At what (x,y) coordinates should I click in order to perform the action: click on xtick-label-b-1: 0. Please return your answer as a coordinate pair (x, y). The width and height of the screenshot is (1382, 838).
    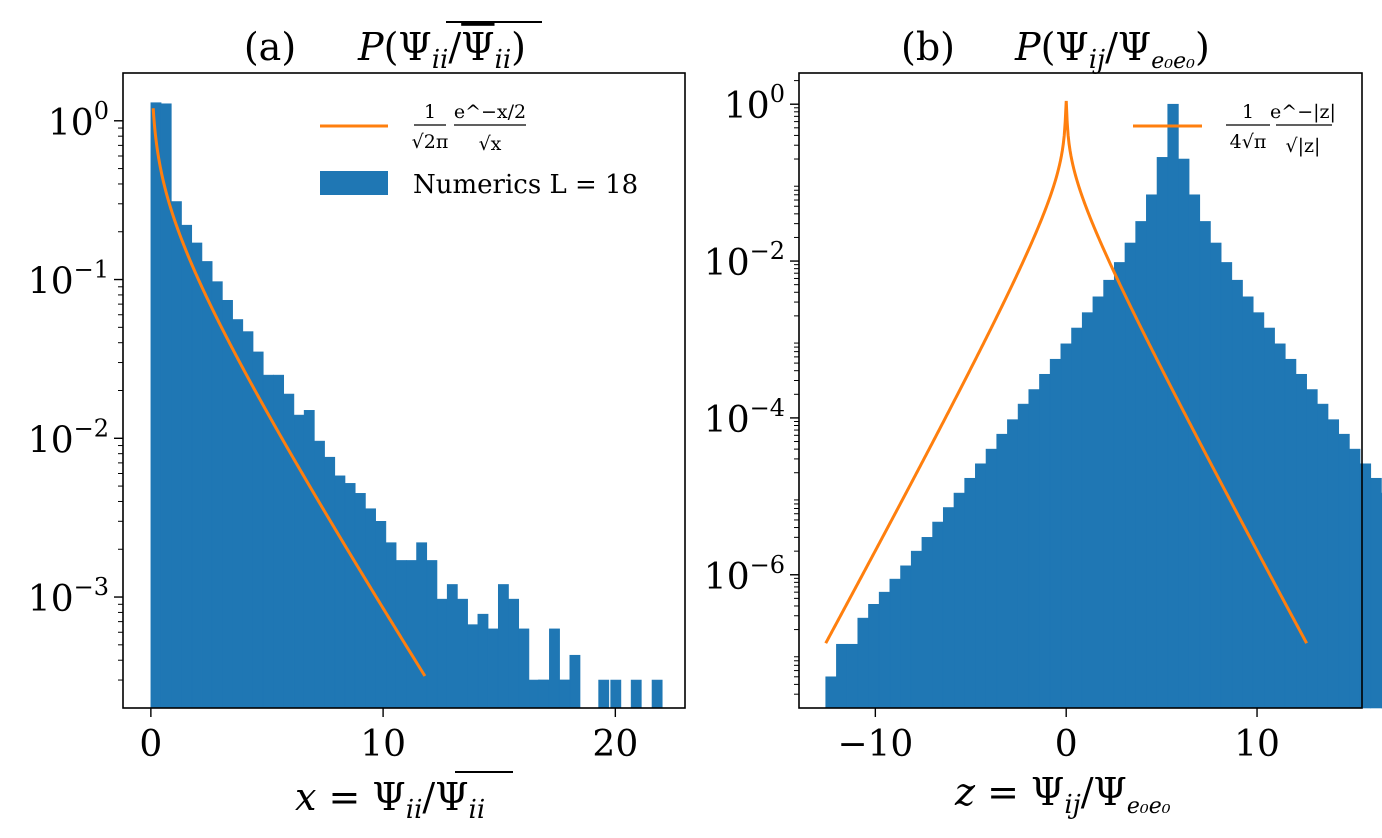
    Looking at the image, I should click on (1066, 744).